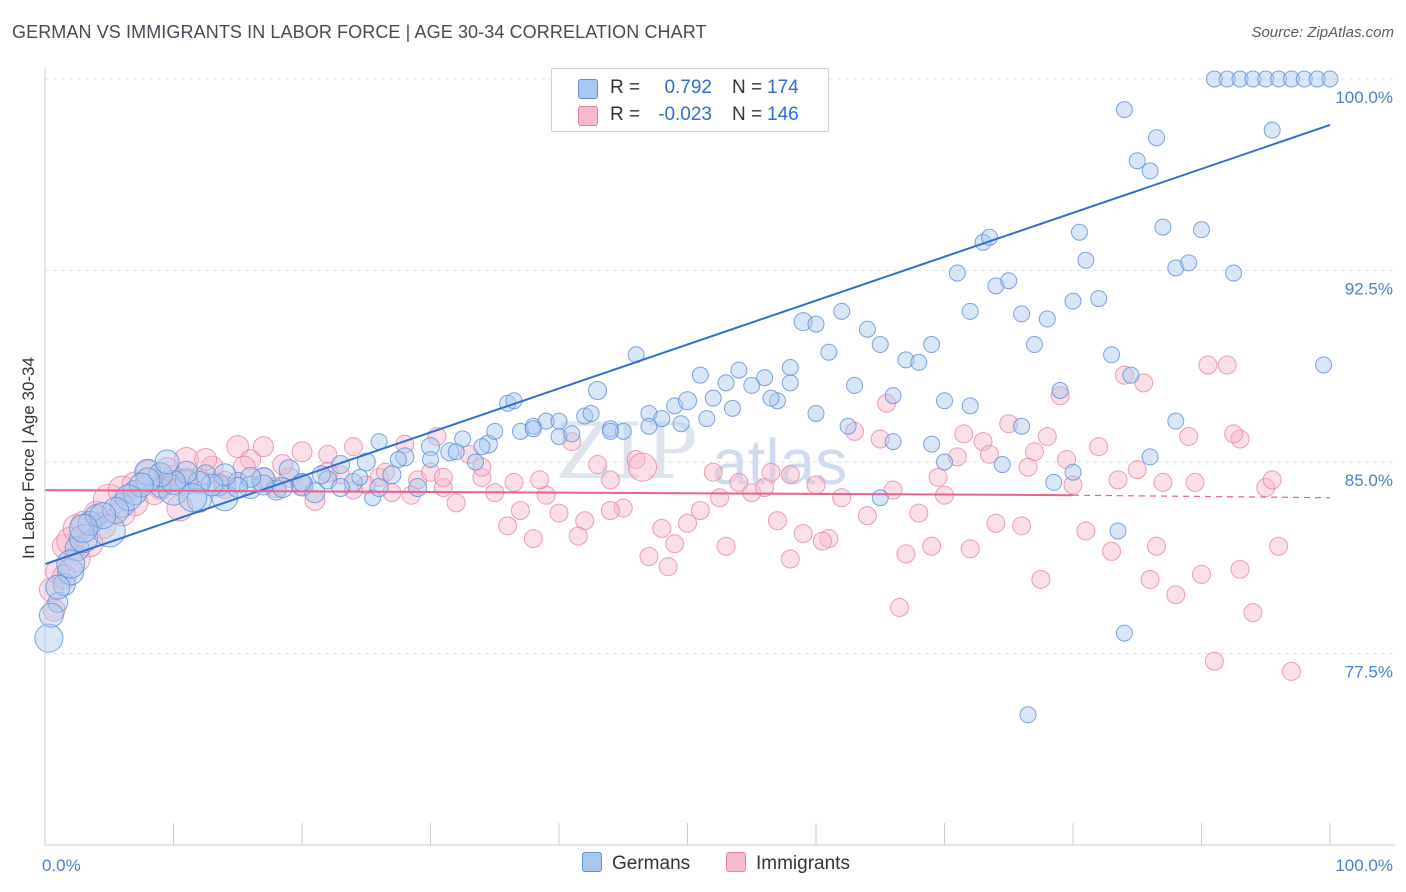  I want to click on immigrants-n-label: N =, so click(747, 114).